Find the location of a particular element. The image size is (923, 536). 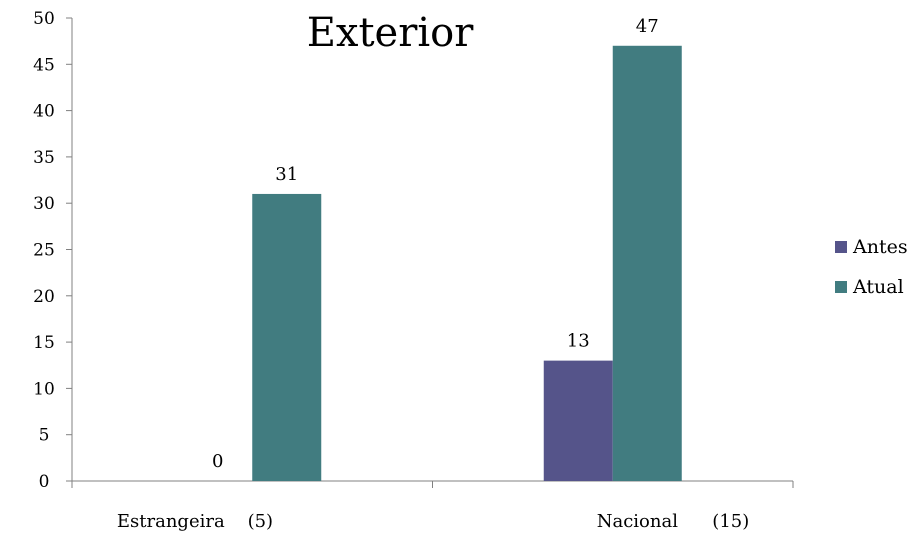

x-category-label: Estrangeira (5) is located at coordinates (195, 521).